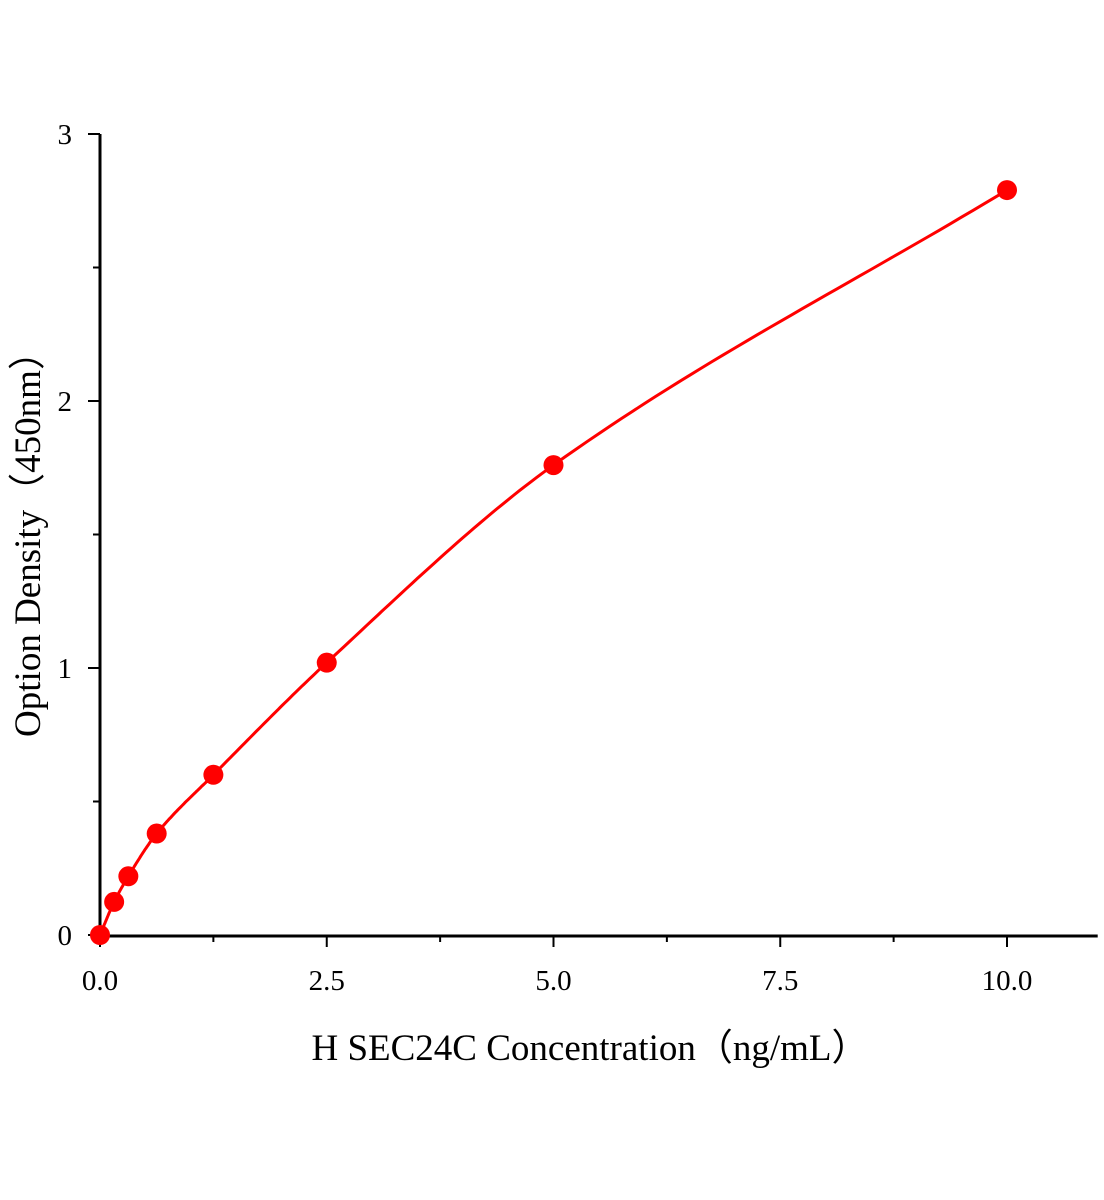  What do you see at coordinates (65, 936) in the screenshot?
I see `y-tick-label: 0` at bounding box center [65, 936].